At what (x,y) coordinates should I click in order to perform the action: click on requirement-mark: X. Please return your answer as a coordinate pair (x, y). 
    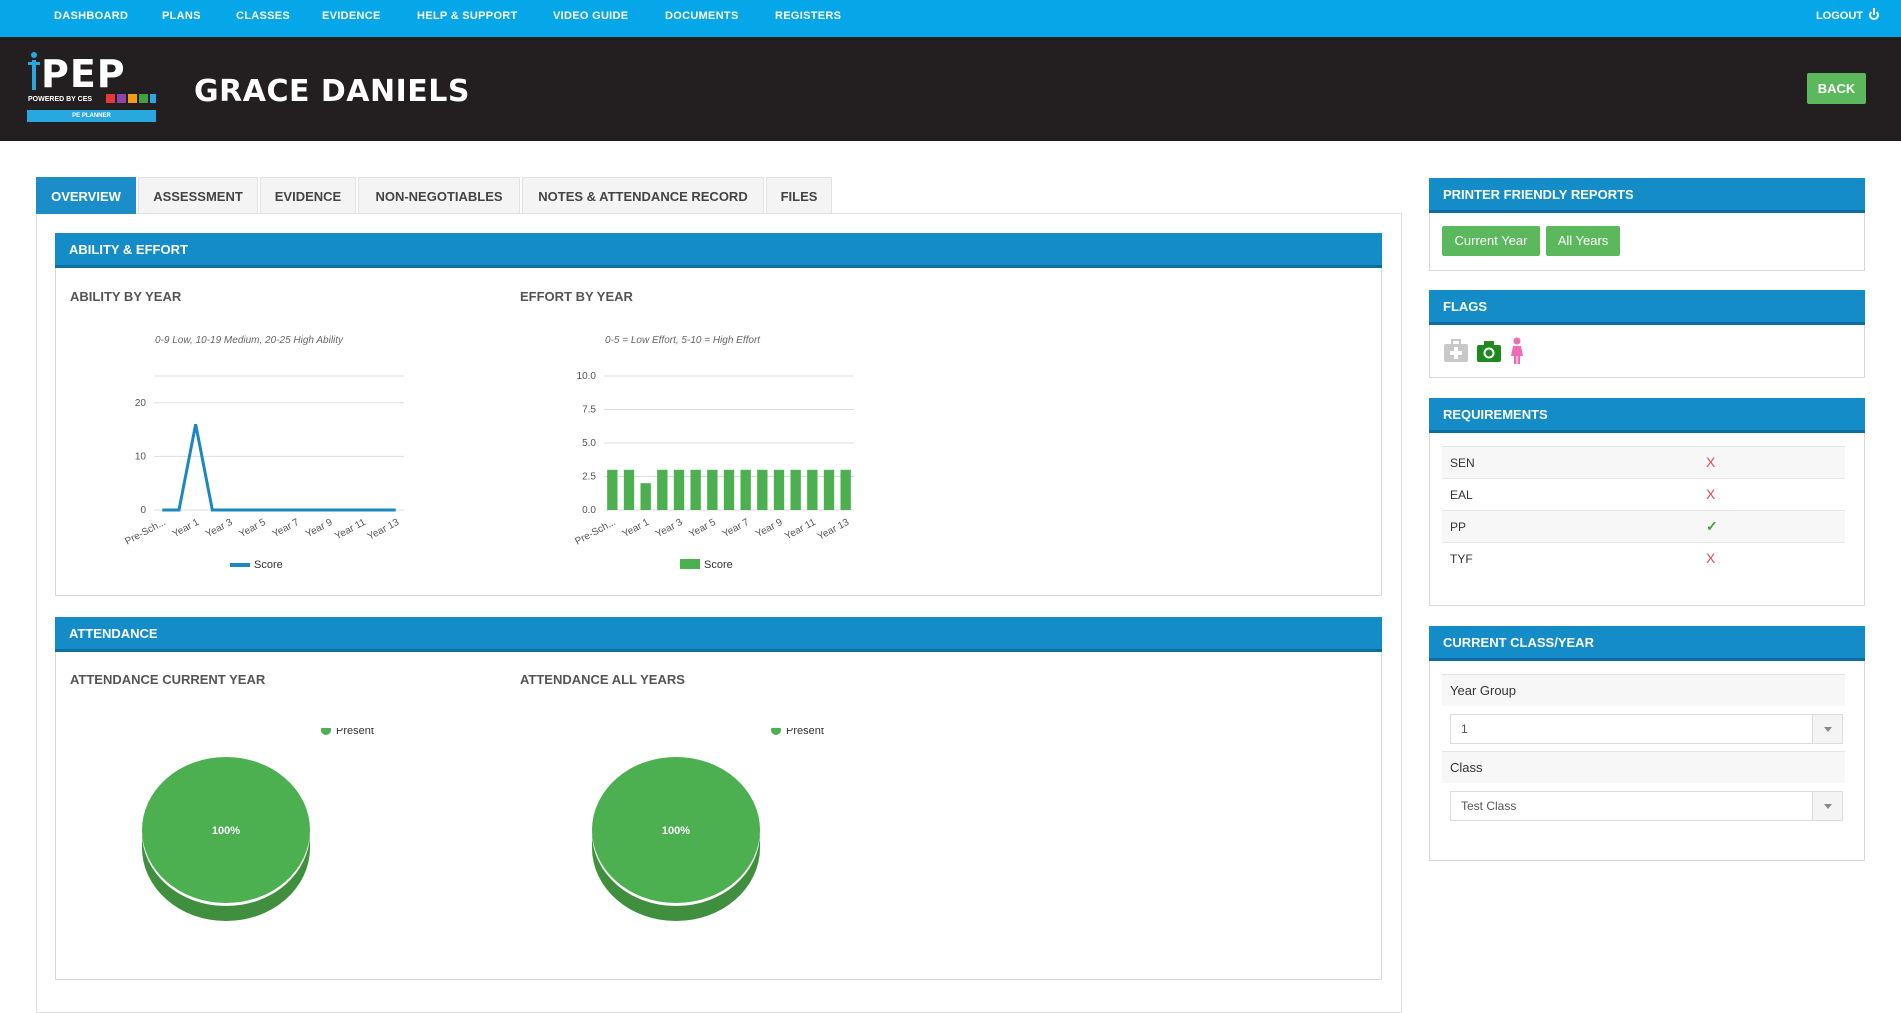
    Looking at the image, I should click on (1711, 558).